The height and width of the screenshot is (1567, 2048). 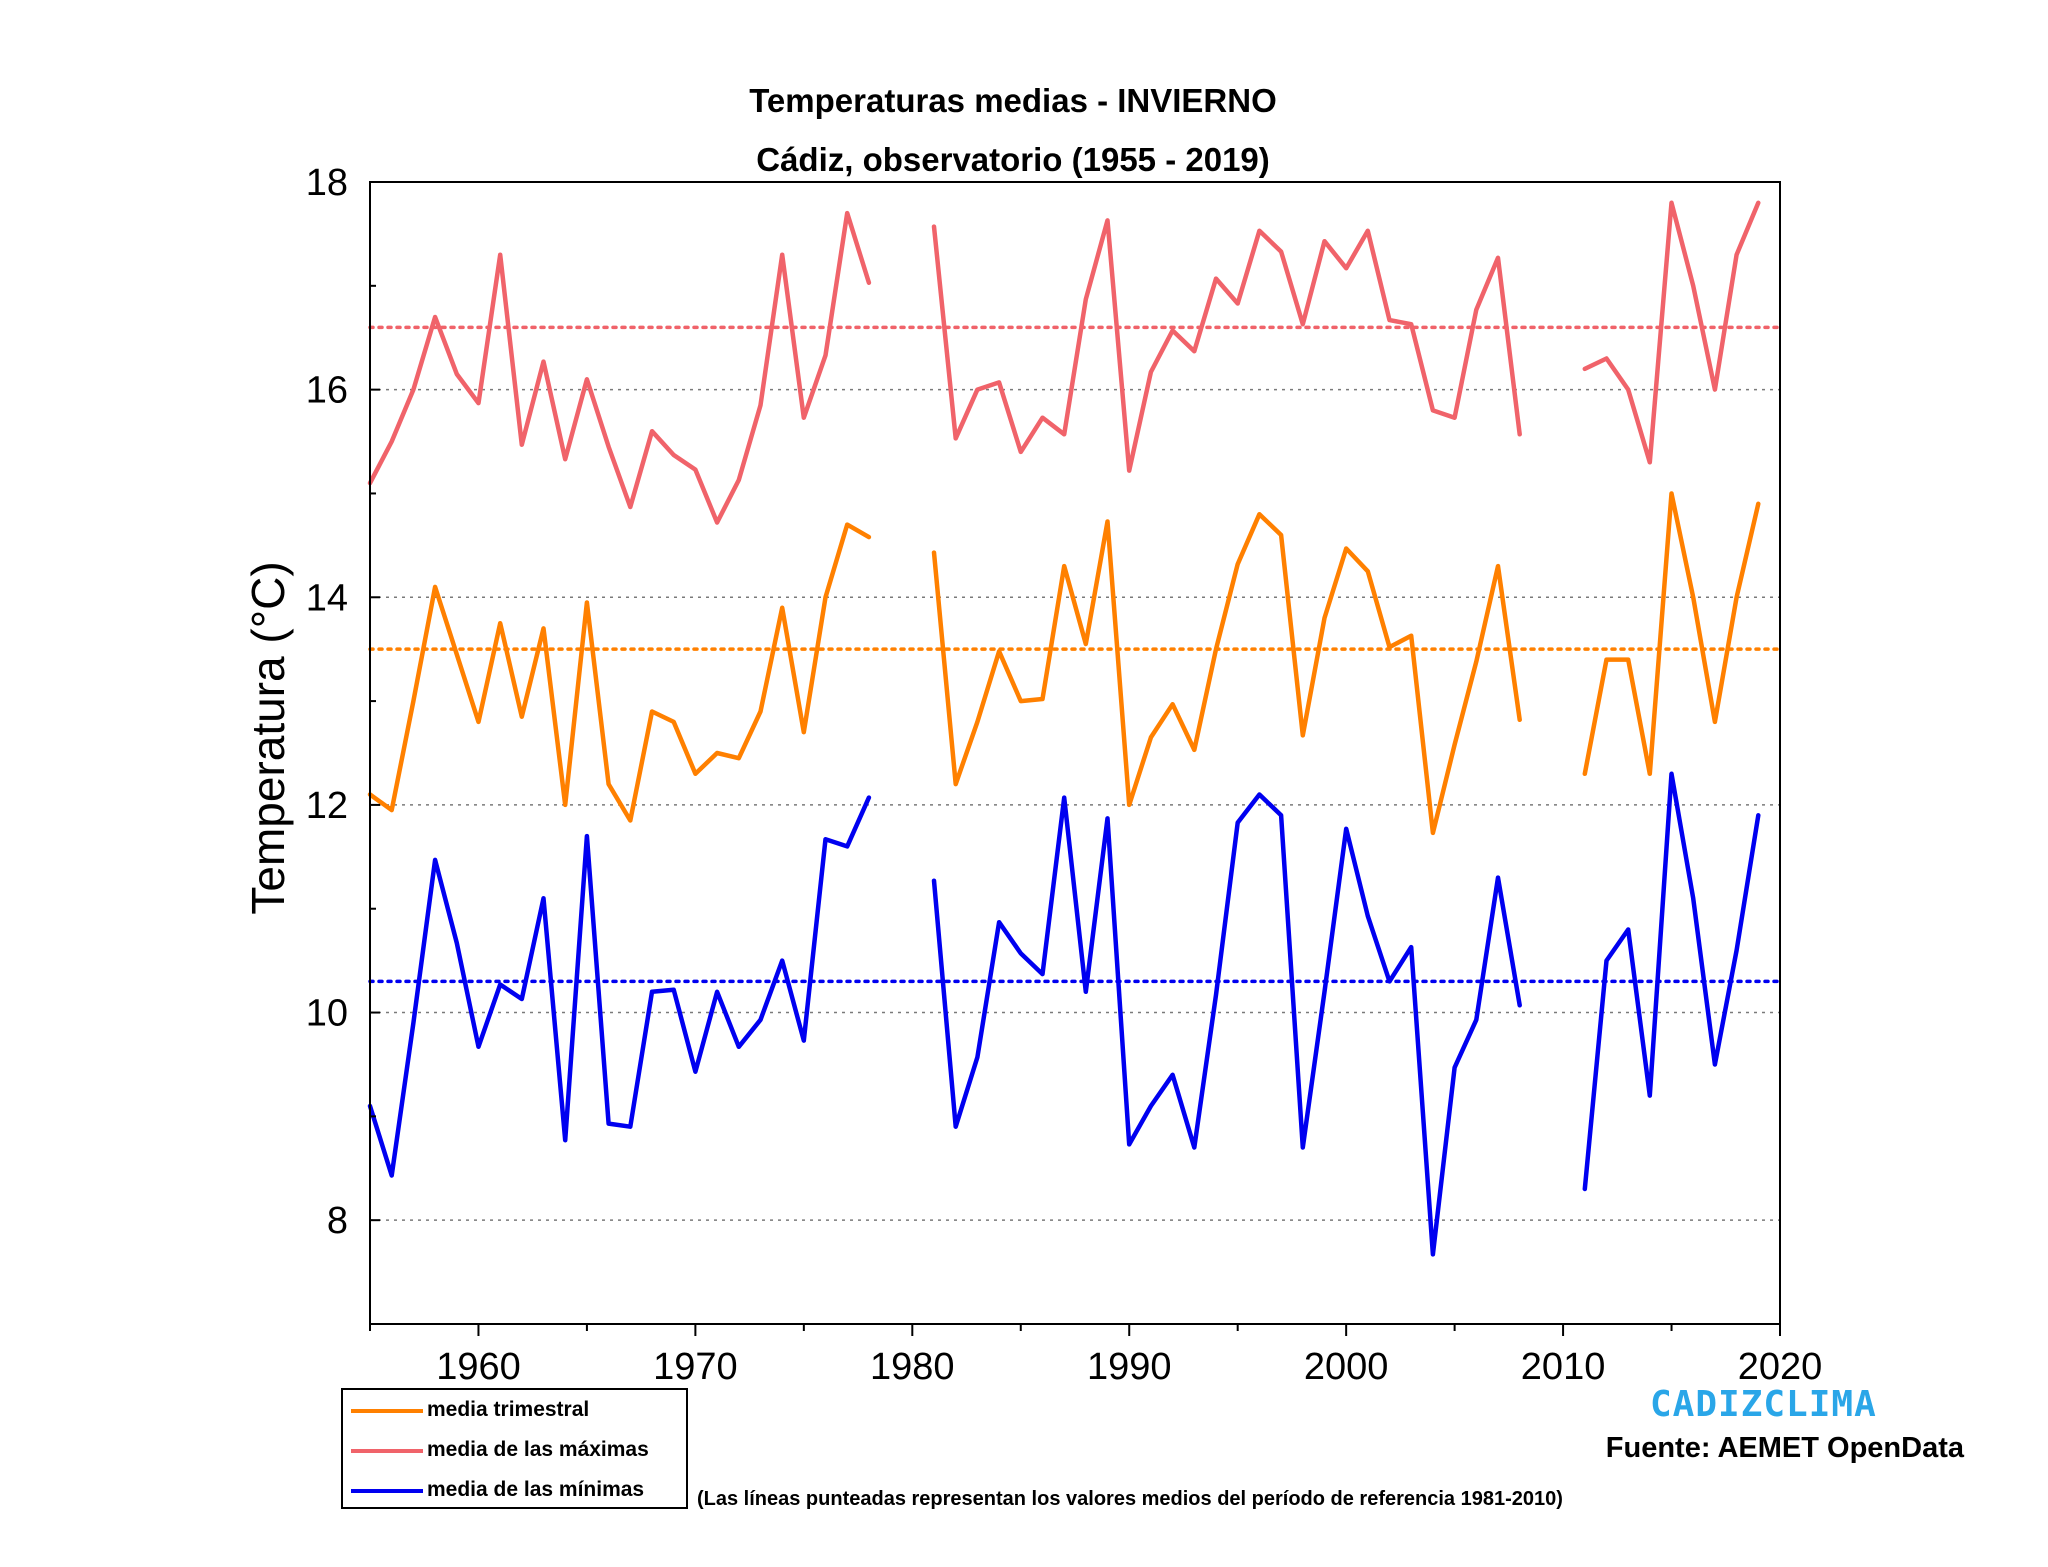 What do you see at coordinates (337, 1221) in the screenshot?
I see `y-tick-label-8: 8` at bounding box center [337, 1221].